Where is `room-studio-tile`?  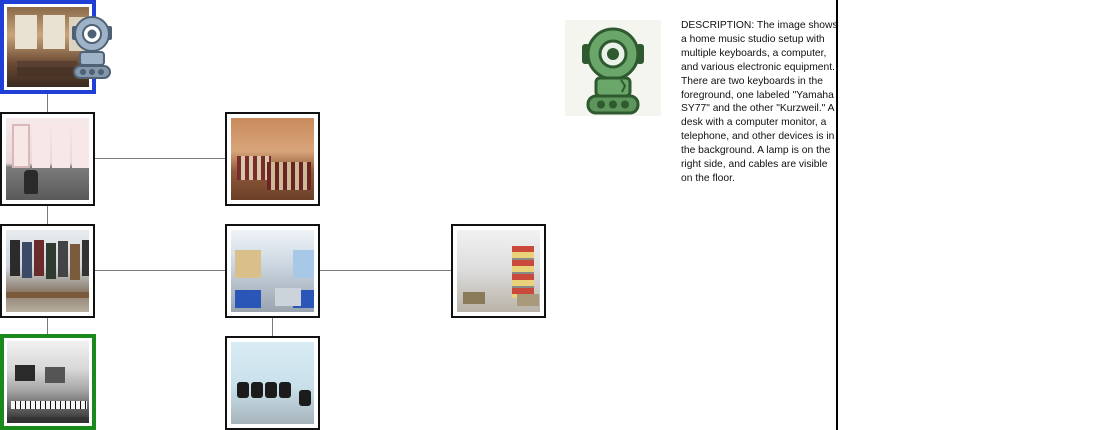 room-studio-tile is located at coordinates (48, 382).